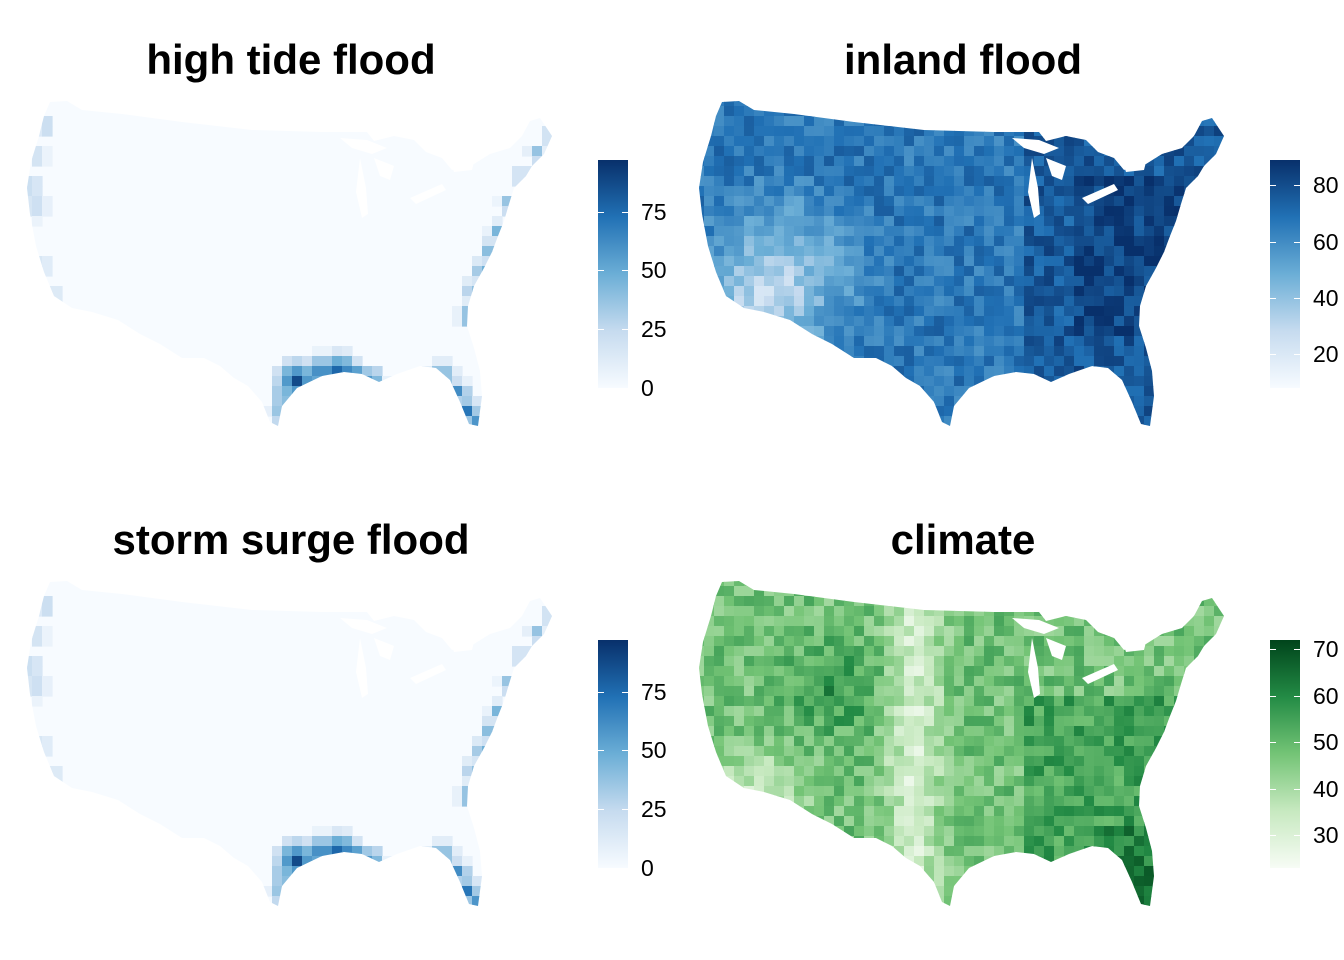  I want to click on legend-tick-label: 60, so click(1326, 241).